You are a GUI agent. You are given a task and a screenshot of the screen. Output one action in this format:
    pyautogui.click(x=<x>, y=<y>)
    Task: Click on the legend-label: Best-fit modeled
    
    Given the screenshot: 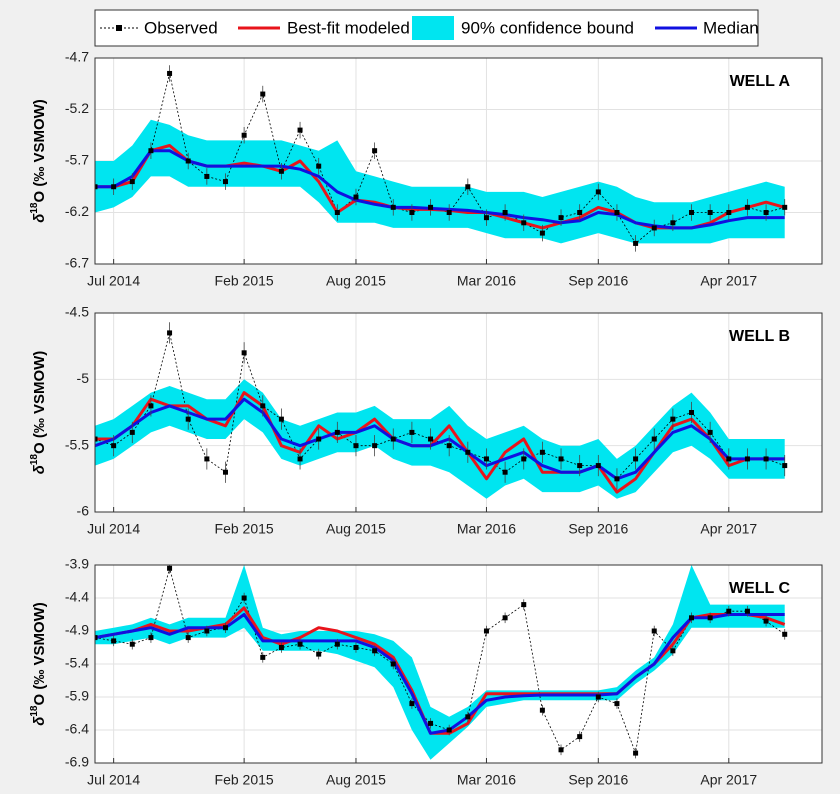 What is the action you would take?
    pyautogui.click(x=348, y=27)
    